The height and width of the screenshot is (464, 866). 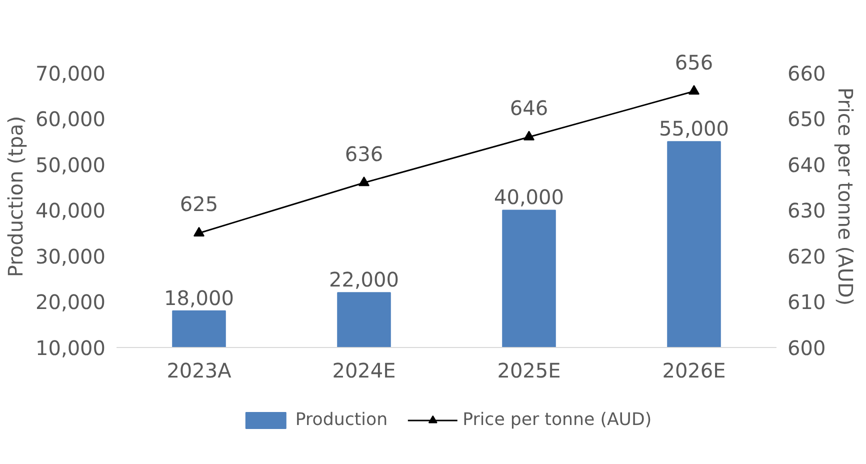 What do you see at coordinates (71, 302) in the screenshot?
I see `y-tick-label: 20,000` at bounding box center [71, 302].